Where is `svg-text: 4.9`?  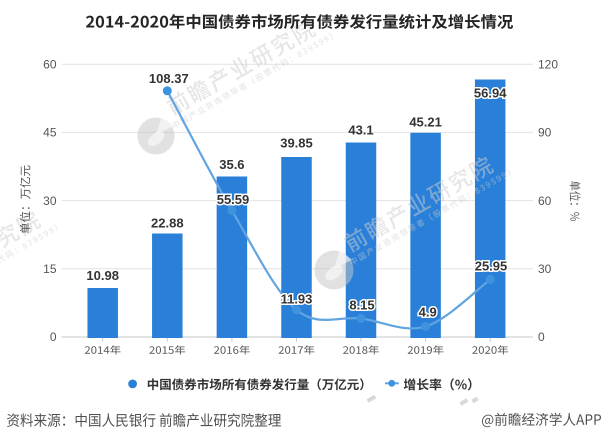
svg-text: 4.9 is located at coordinates (428, 312).